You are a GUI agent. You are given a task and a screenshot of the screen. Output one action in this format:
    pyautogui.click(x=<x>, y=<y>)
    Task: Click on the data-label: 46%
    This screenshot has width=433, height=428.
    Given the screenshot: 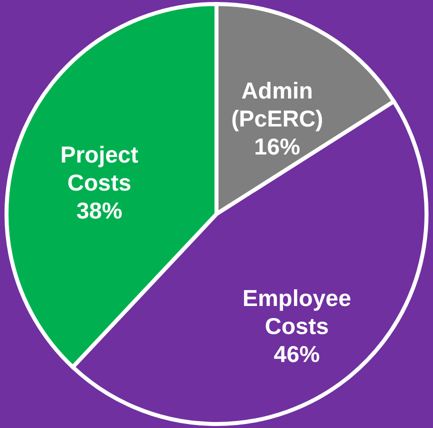 What is the action you would take?
    pyautogui.click(x=297, y=354)
    